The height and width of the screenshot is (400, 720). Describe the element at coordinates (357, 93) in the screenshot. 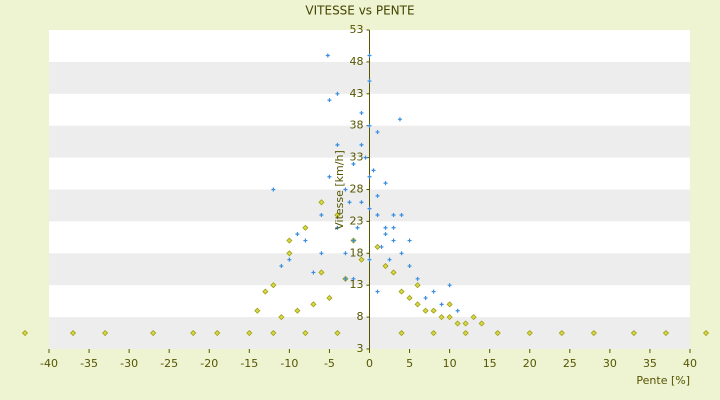

I see `y-tick-label: 43` at that location.